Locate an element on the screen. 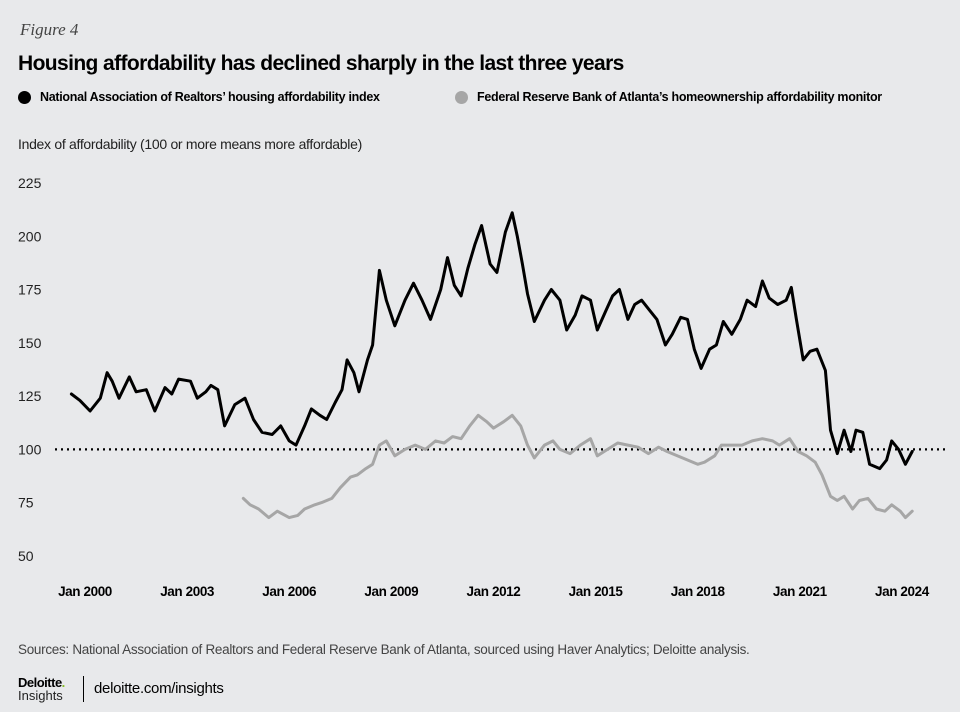 The width and height of the screenshot is (960, 712). series-line-atlanta-fed is located at coordinates (577, 466).